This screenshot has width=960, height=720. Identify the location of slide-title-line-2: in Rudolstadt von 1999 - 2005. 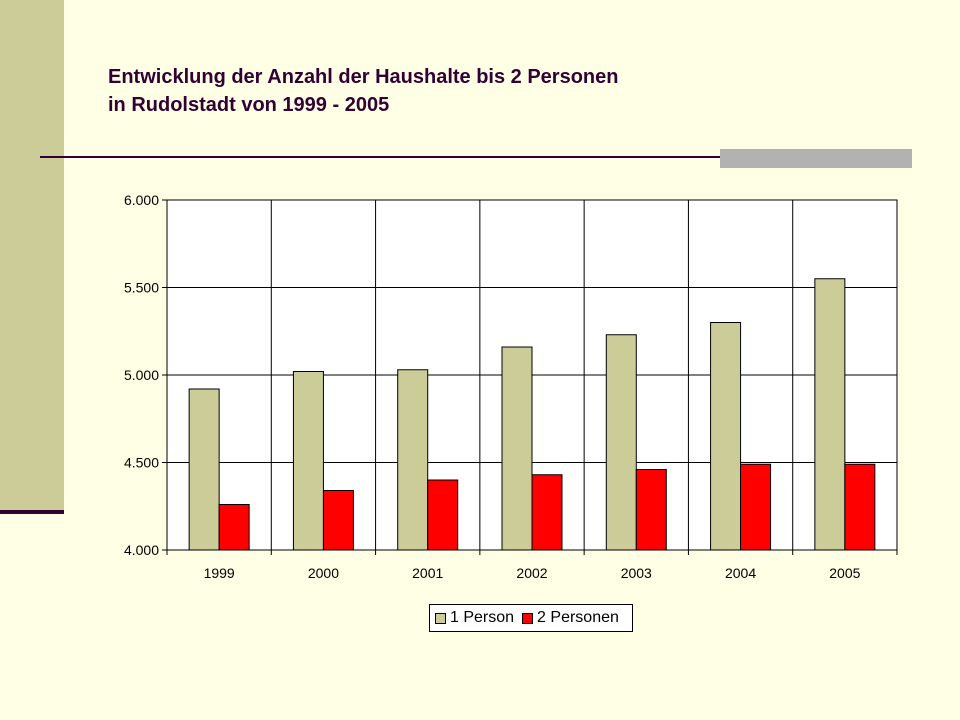
(249, 105).